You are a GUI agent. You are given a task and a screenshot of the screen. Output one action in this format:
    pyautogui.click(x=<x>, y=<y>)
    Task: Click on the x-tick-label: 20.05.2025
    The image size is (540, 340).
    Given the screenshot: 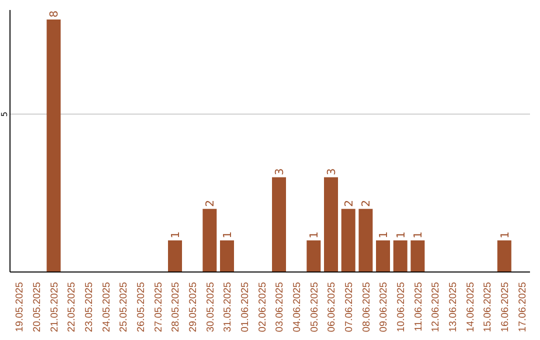 What is the action you would take?
    pyautogui.click(x=37, y=307)
    